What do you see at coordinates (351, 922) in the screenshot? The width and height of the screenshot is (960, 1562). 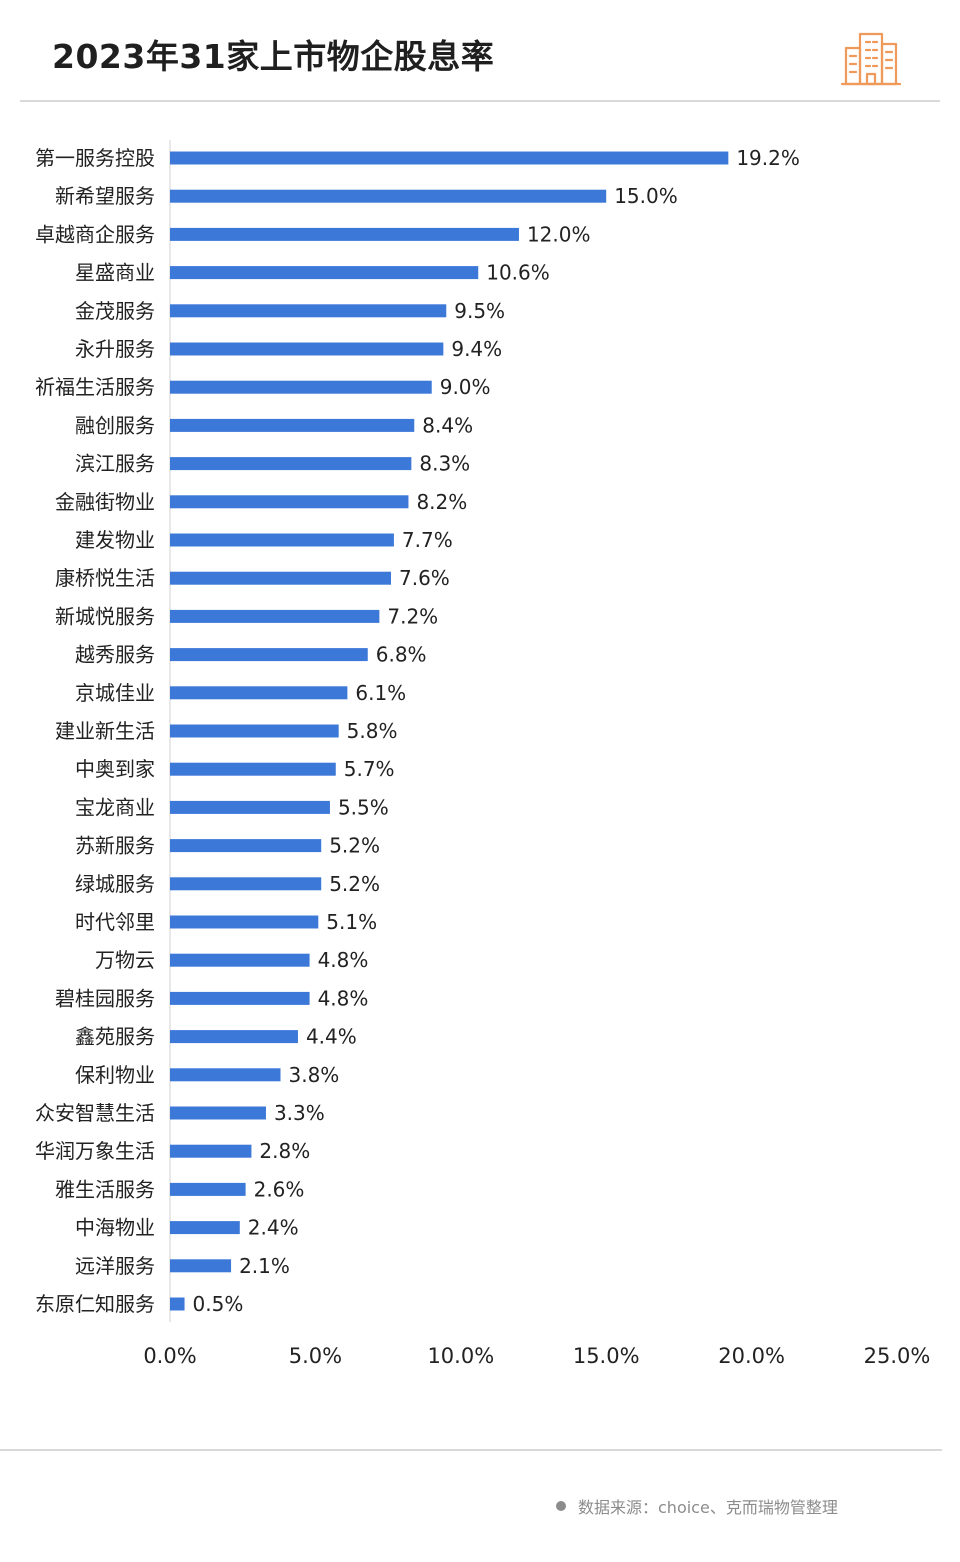 I see `data-label: 5.1%` at bounding box center [351, 922].